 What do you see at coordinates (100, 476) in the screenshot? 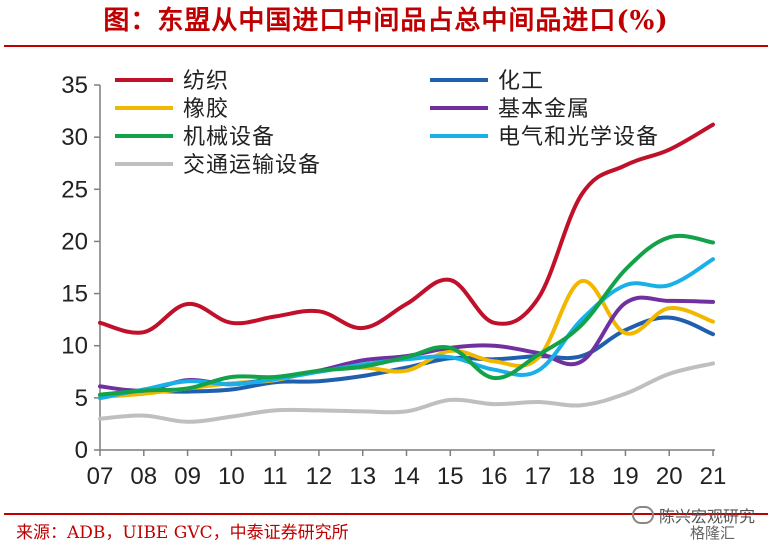
I see `x-tick-label: 07` at bounding box center [100, 476].